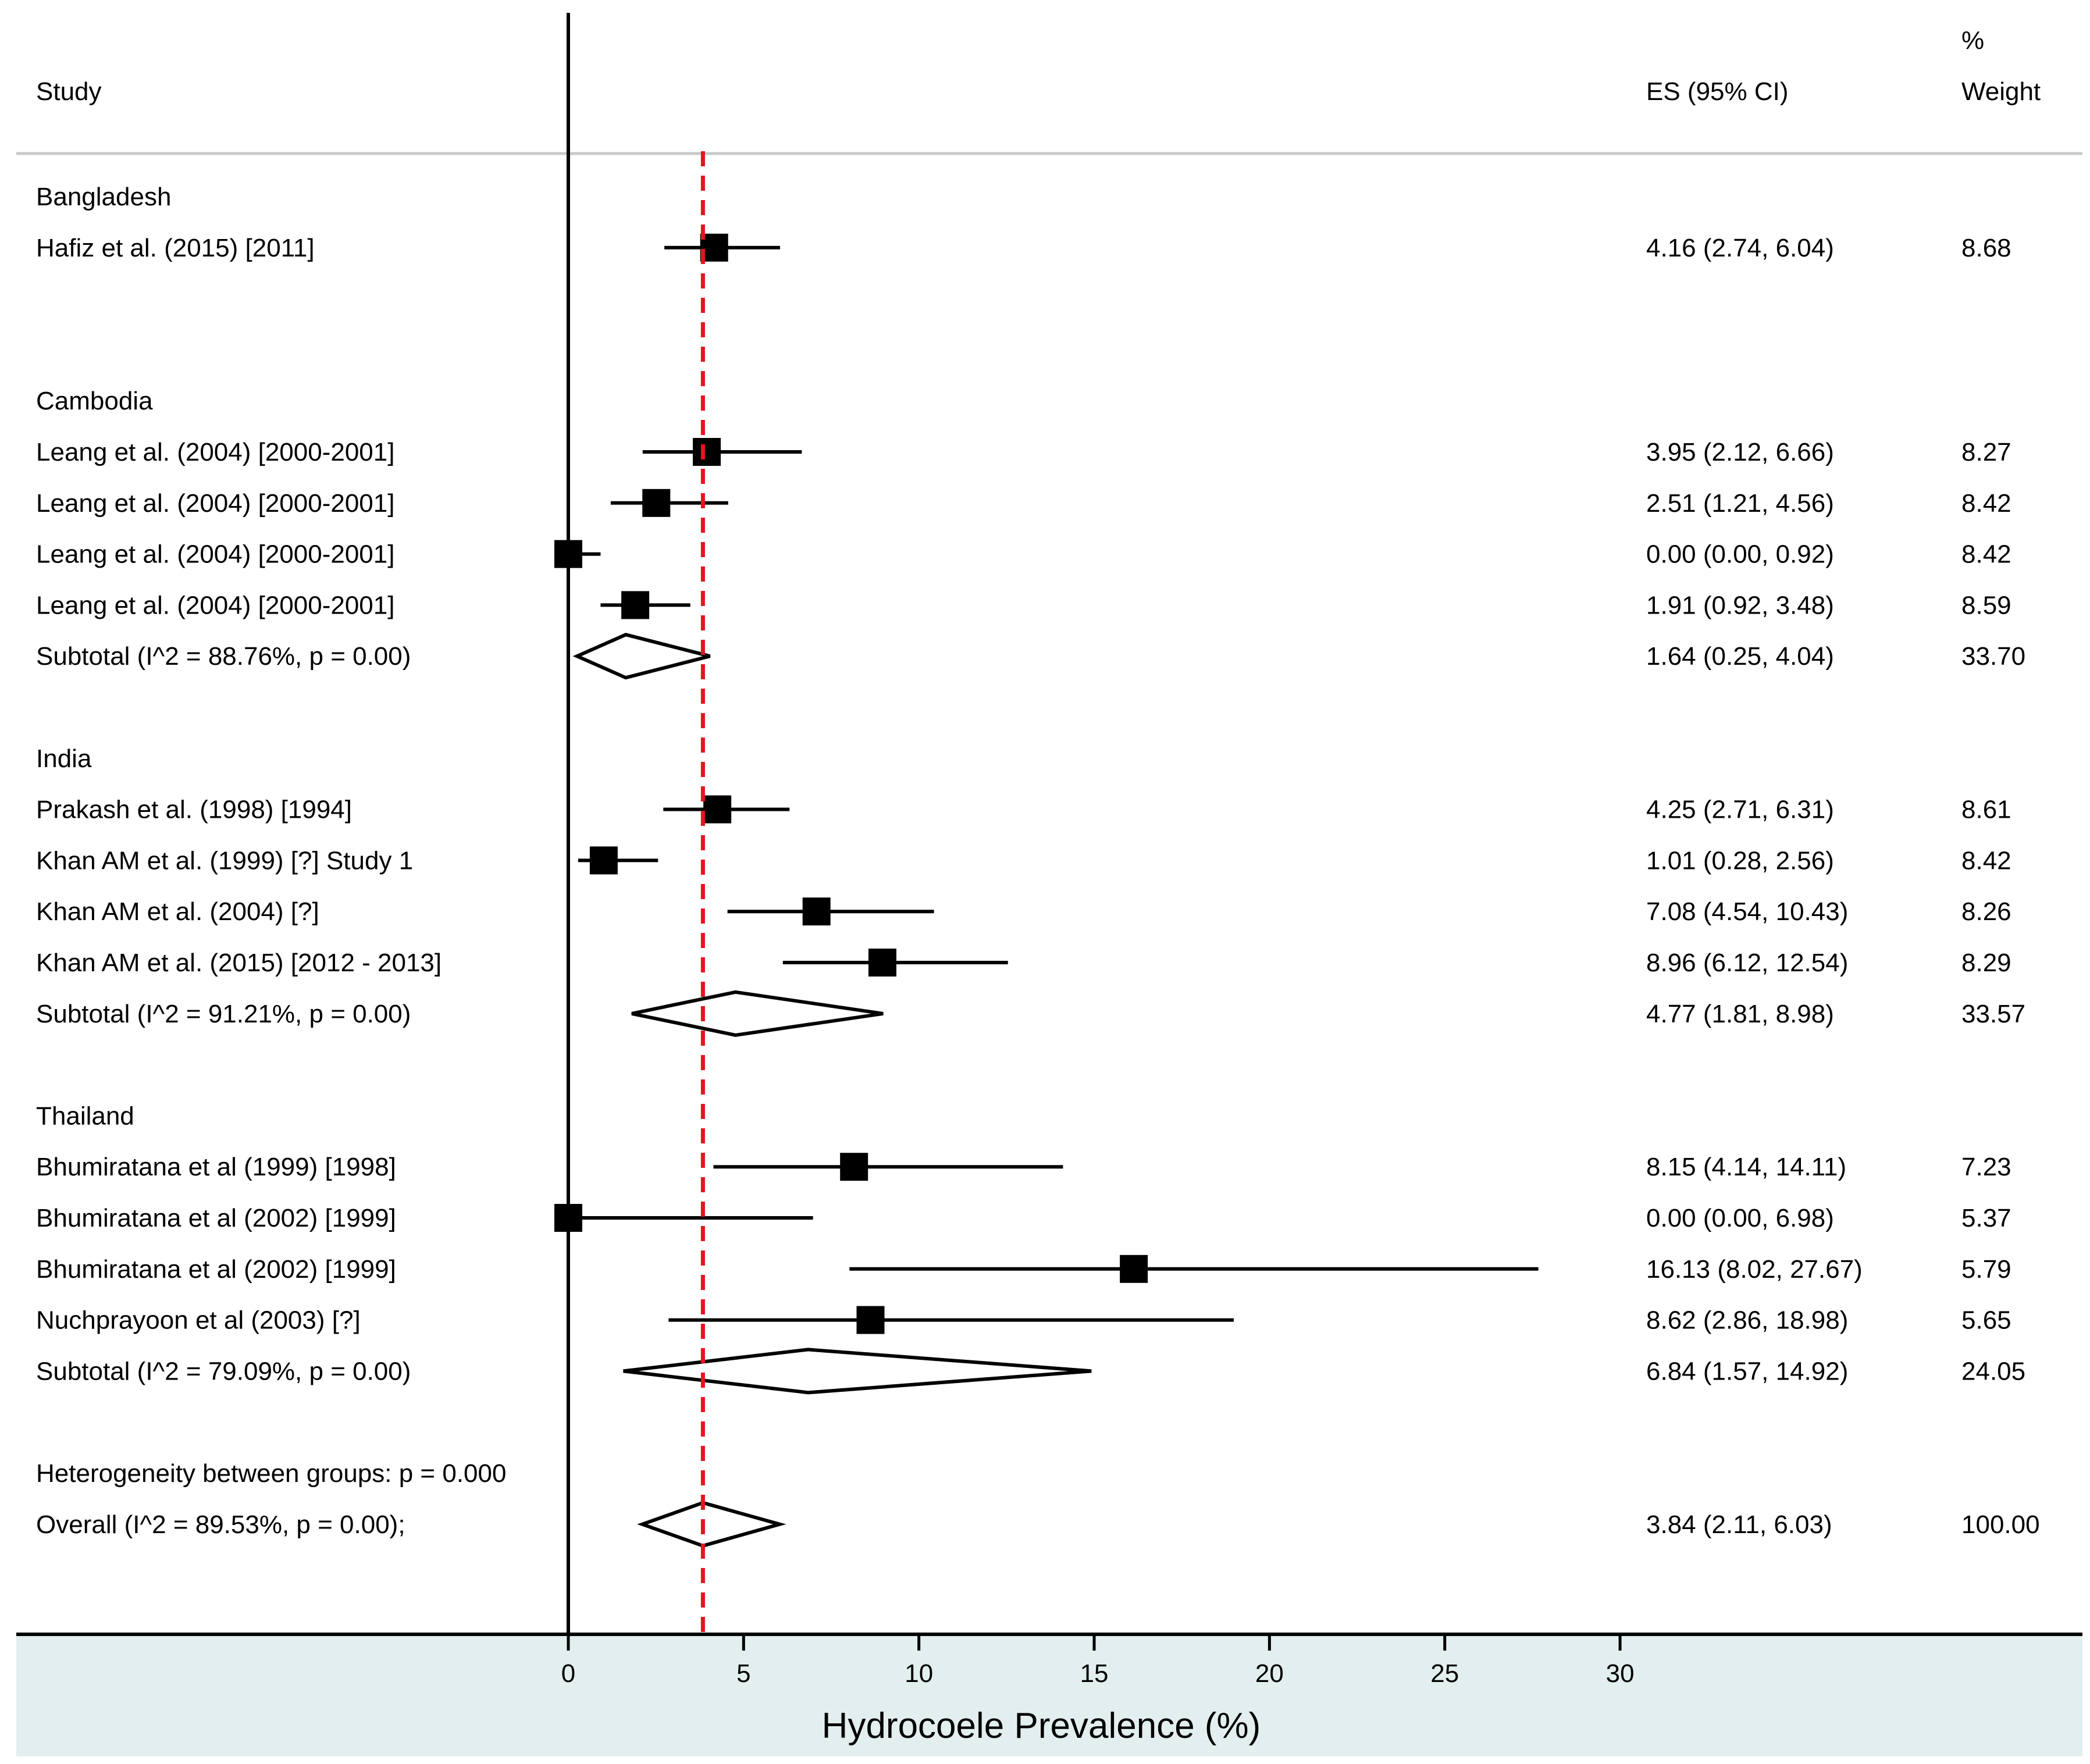 This screenshot has width=2090, height=1764. What do you see at coordinates (1740, 656) in the screenshot?
I see `es-ci-value: 1.64 (0.25, 4.04)` at bounding box center [1740, 656].